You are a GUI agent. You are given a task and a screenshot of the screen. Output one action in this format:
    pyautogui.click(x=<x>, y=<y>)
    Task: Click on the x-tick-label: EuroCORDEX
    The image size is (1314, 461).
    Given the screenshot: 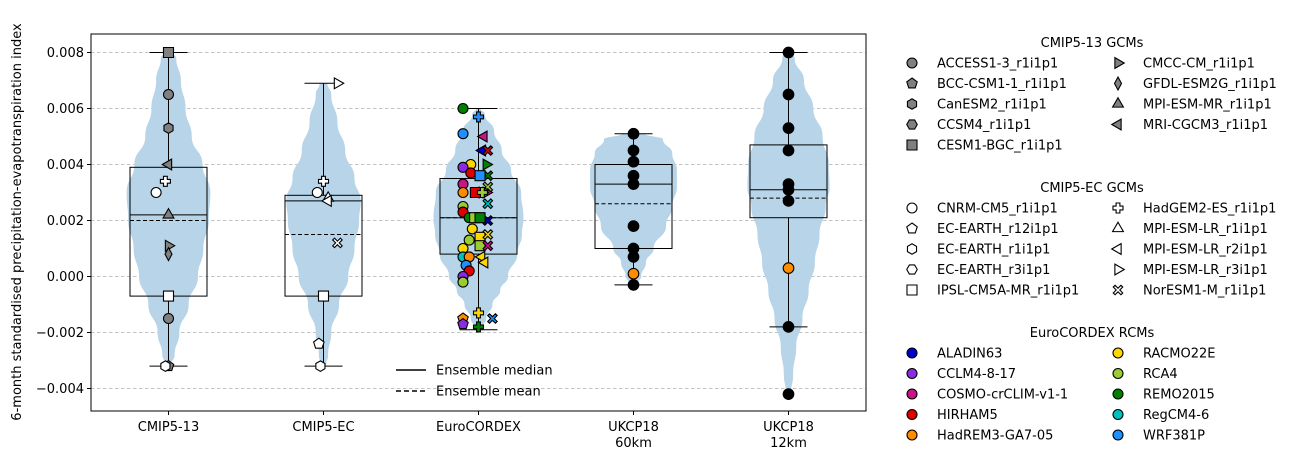 What is the action you would take?
    pyautogui.click(x=478, y=427)
    